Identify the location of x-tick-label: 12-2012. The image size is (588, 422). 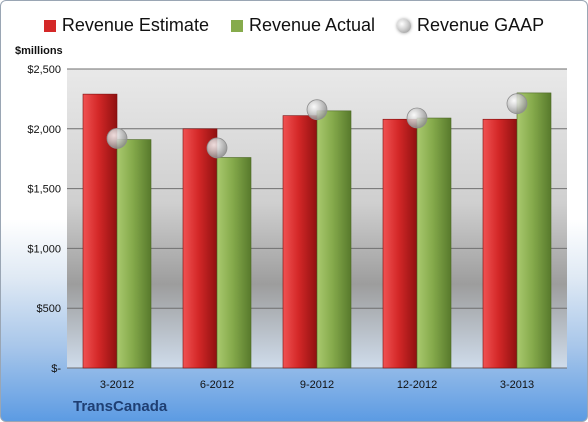
(417, 385).